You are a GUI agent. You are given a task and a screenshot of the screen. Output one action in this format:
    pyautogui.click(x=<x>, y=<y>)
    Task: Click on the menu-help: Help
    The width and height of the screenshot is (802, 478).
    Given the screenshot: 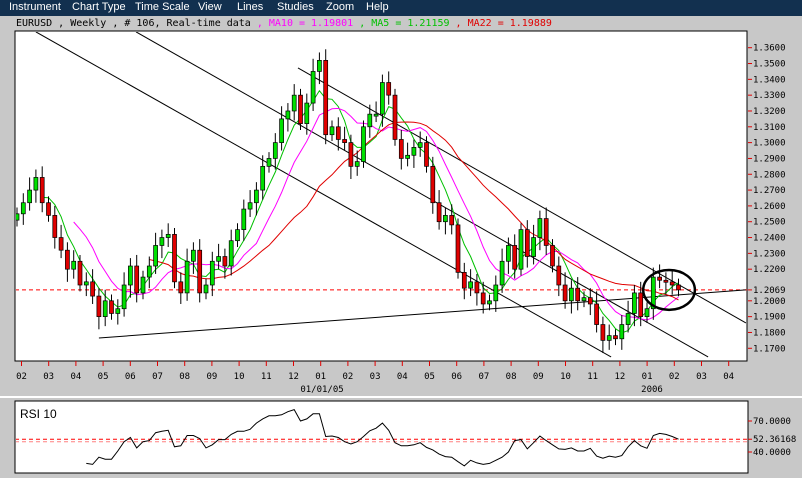 What is the action you would take?
    pyautogui.click(x=377, y=7)
    